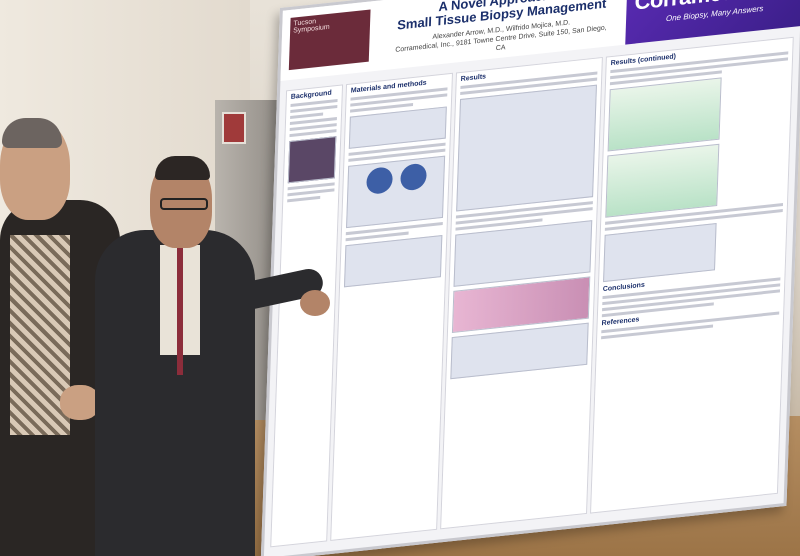  Describe the element at coordinates (519, 351) in the screenshot. I see `results-graph` at that location.